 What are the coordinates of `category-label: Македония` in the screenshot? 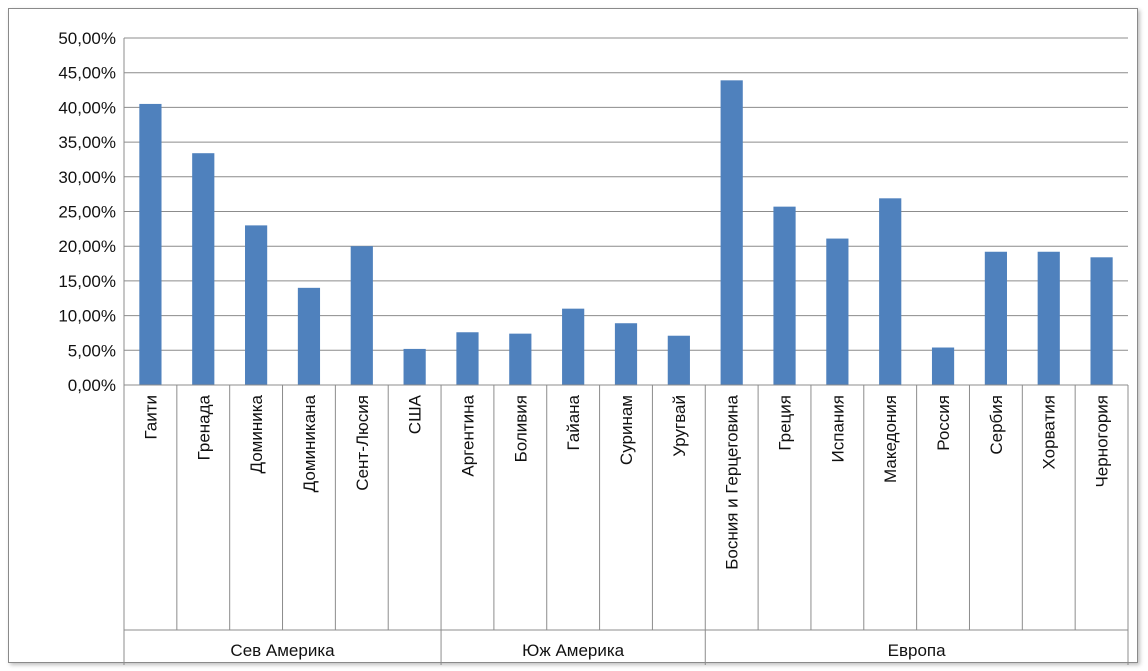 It's located at (890, 439).